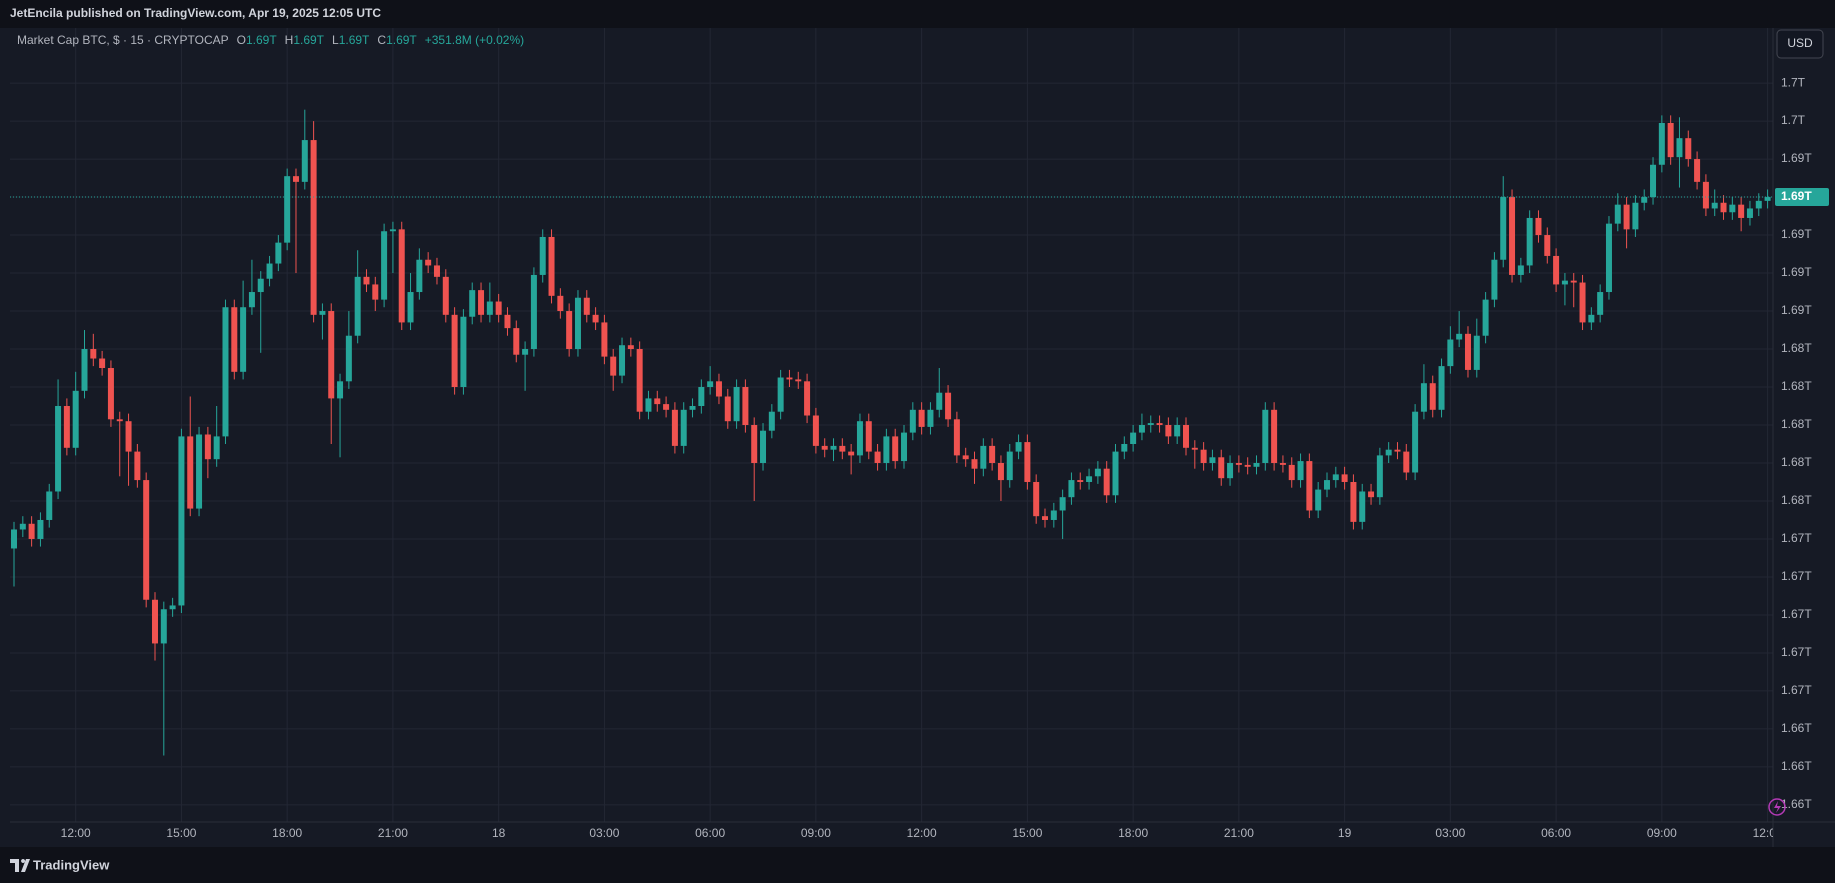 Image resolution: width=1835 pixels, height=883 pixels. I want to click on brand-logo, so click(20, 865).